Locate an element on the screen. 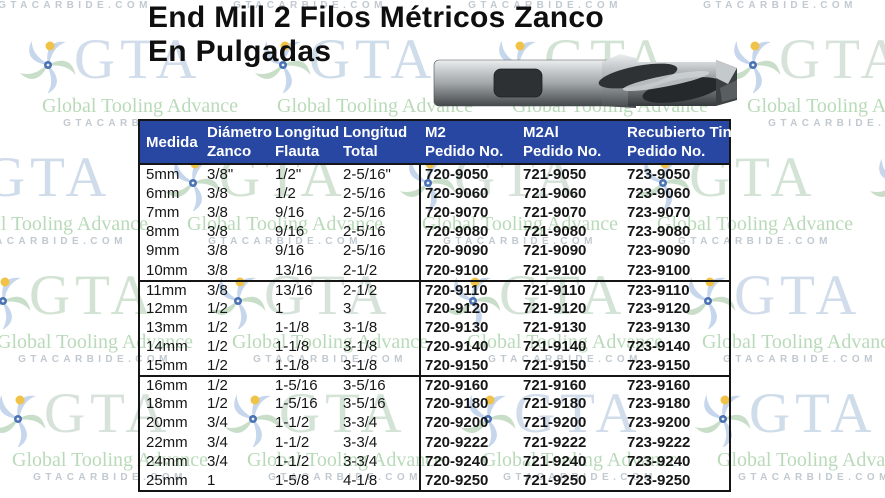 Image resolution: width=885 pixels, height=498 pixels. page-title-line-1: End Mill 2 Filos Métricos Zanco is located at coordinates (376, 17).